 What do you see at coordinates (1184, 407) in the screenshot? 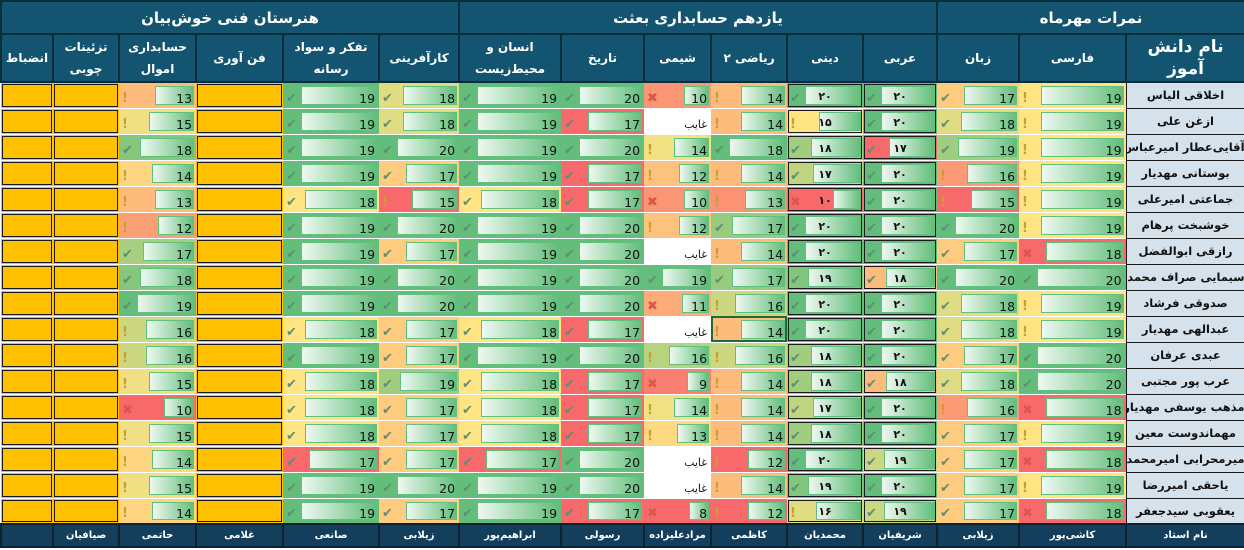
I see `student-name: مذهب یوسفی مهدیار` at bounding box center [1184, 407].